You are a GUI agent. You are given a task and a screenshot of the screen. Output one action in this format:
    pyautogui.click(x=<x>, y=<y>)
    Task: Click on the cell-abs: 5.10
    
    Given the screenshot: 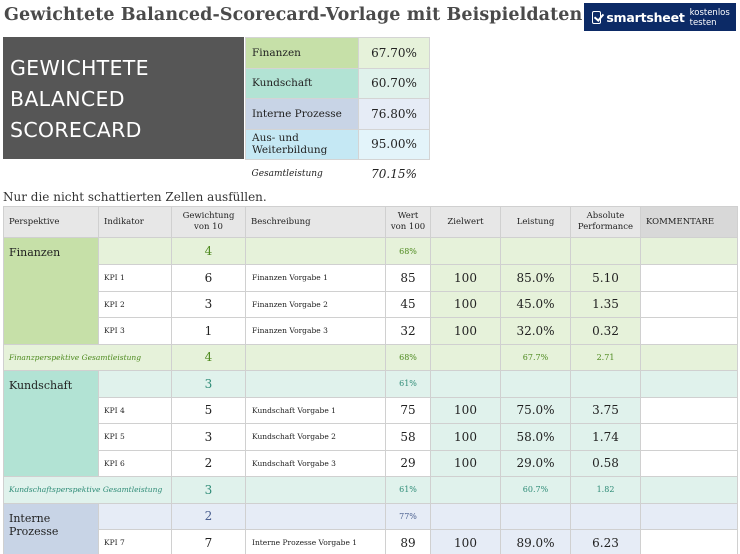 What is the action you would take?
    pyautogui.click(x=605, y=278)
    